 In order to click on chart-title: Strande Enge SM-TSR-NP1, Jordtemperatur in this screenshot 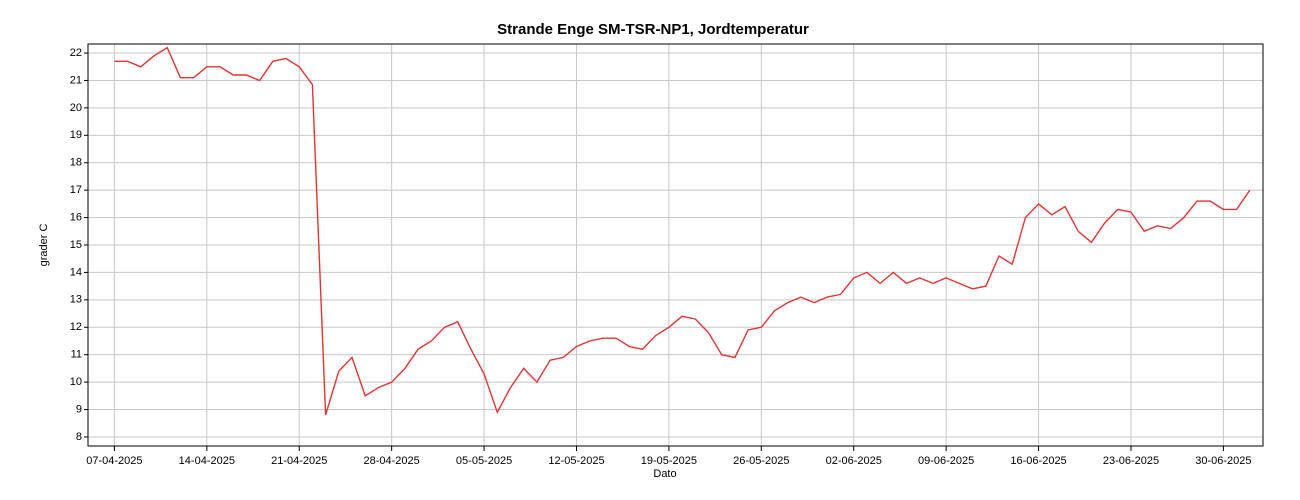, I will do `click(653, 29)`.